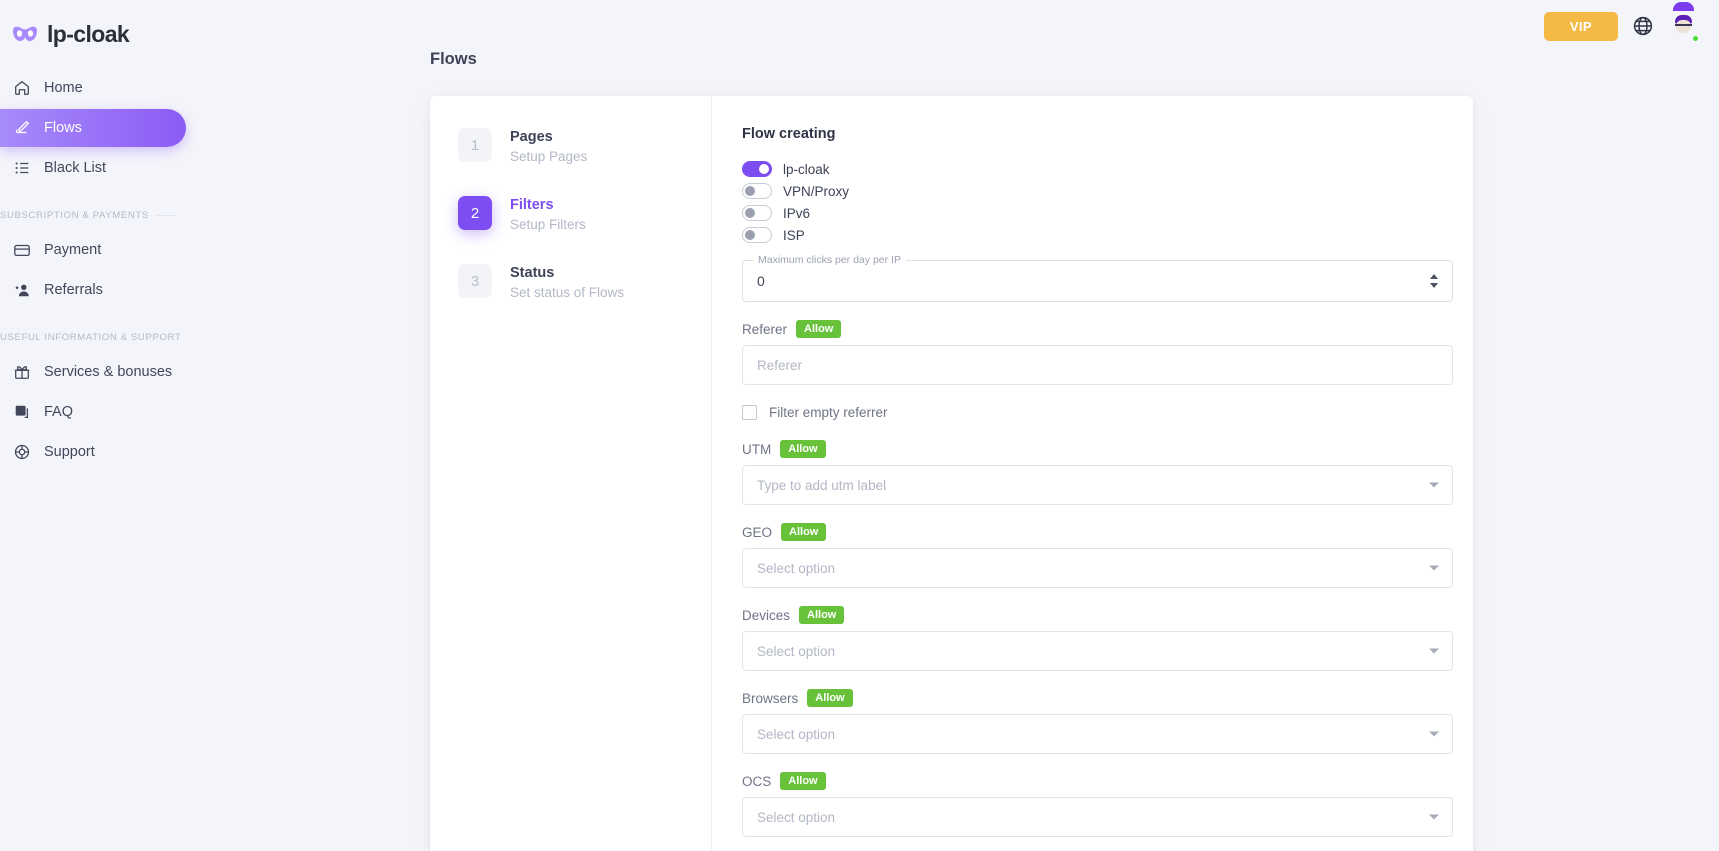 This screenshot has width=1719, height=851. I want to click on step-filters: 2 Filters Setup Filters, so click(570, 214).